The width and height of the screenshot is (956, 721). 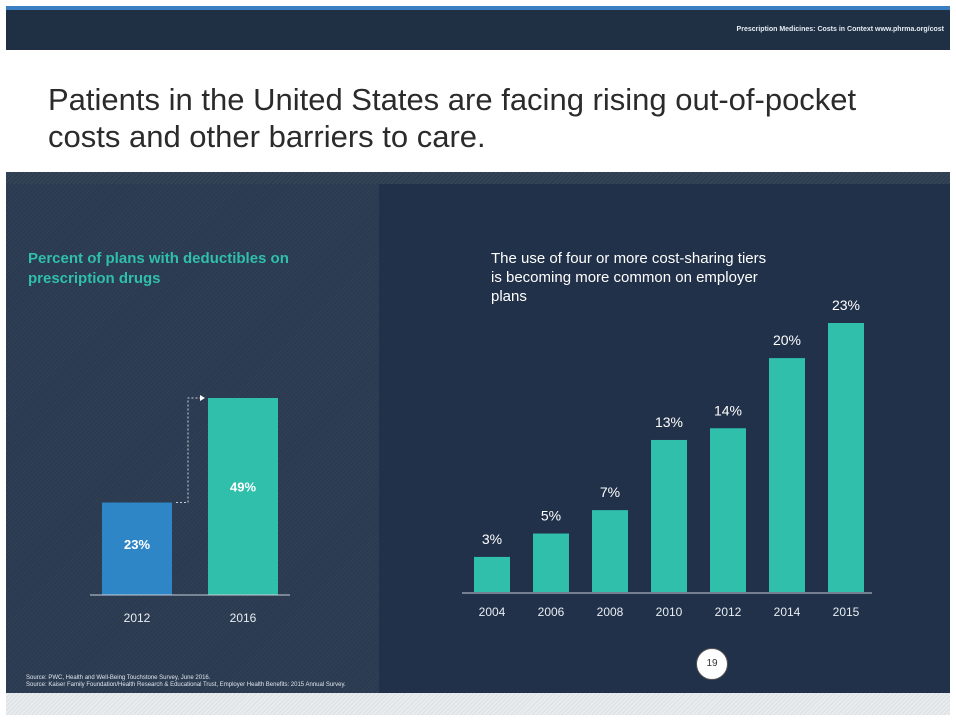 I want to click on left-bar-value-2016: 49%, so click(x=243, y=487).